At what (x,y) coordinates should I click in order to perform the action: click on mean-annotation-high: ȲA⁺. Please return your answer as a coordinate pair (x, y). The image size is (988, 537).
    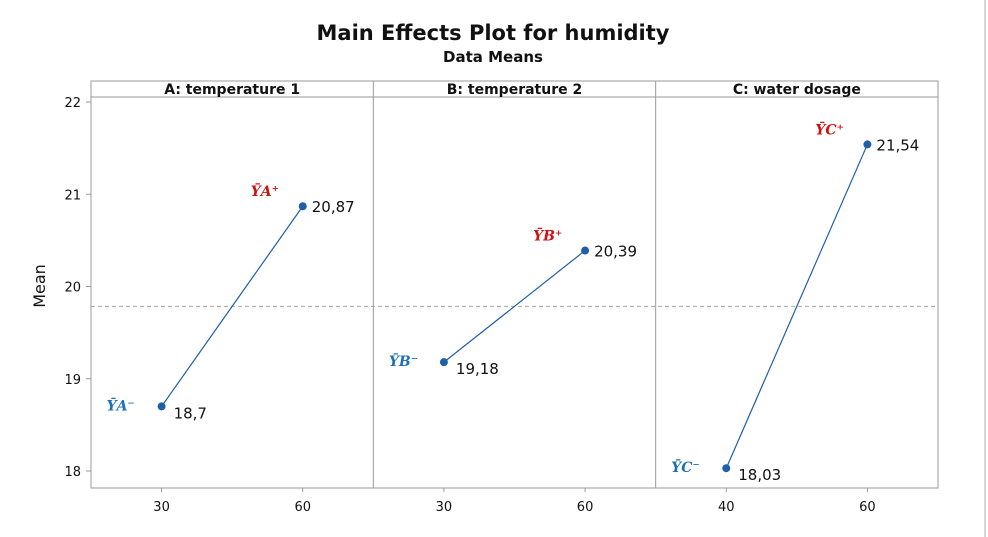
    Looking at the image, I should click on (265, 190).